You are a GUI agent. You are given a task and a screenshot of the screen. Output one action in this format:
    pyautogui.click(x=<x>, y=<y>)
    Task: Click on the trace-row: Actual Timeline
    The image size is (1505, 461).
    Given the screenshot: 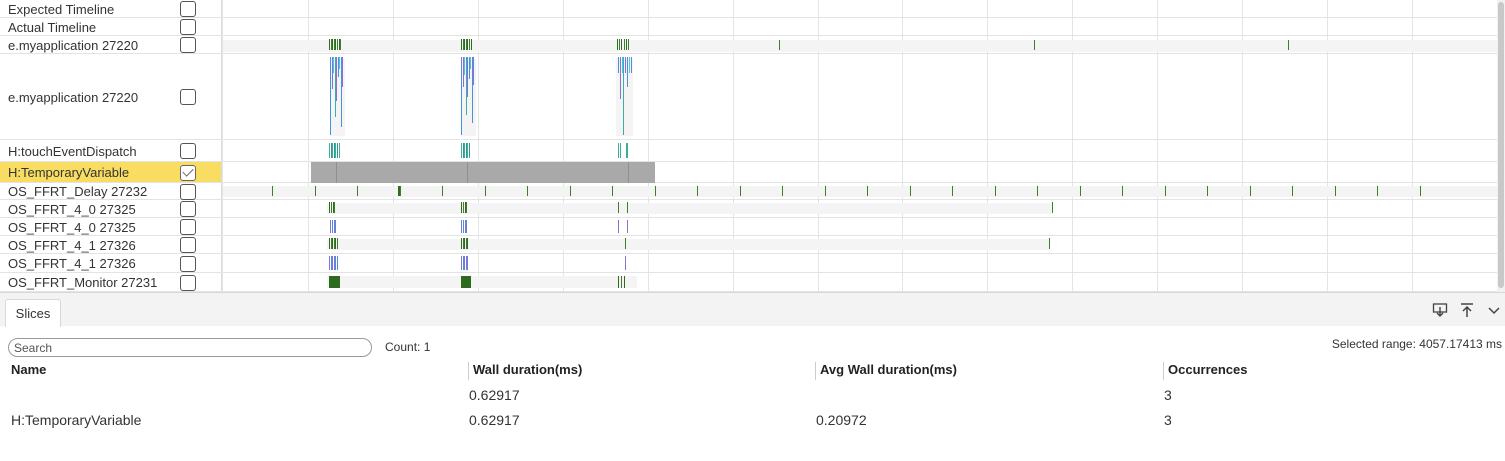 What is the action you would take?
    pyautogui.click(x=752, y=27)
    